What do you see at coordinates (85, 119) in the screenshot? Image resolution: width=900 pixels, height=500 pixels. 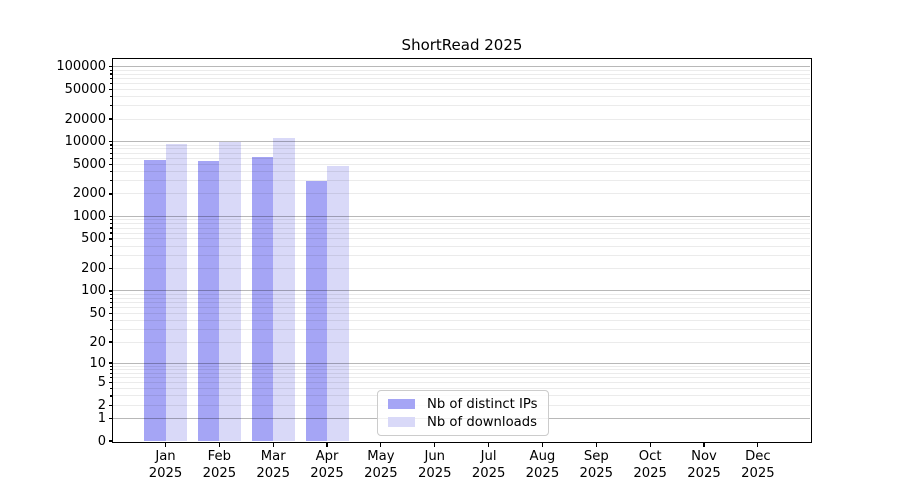 I see `y-tick-label: 20000` at bounding box center [85, 119].